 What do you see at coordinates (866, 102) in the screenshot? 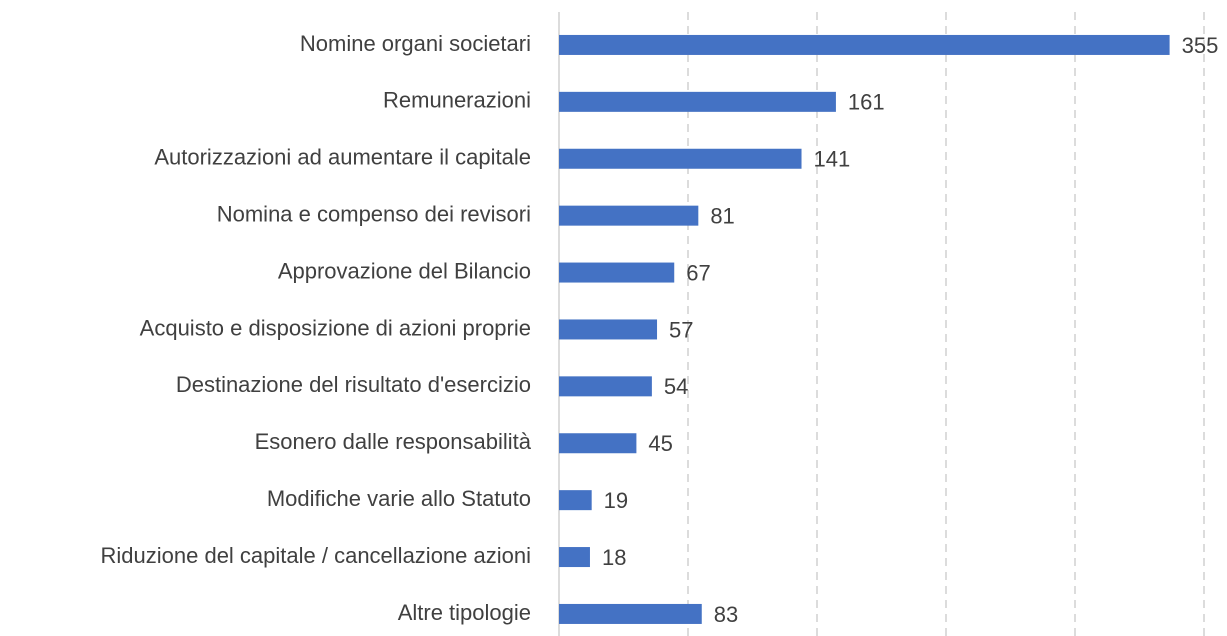
I see `value-label: 161` at bounding box center [866, 102].